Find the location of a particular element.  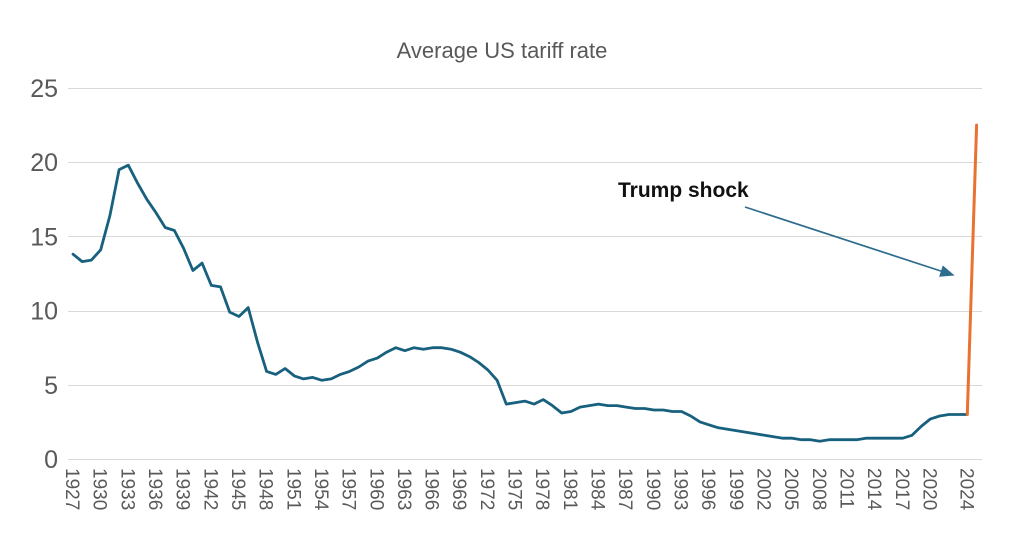

x-tick-label-1951: 1951 is located at coordinates (292, 489).